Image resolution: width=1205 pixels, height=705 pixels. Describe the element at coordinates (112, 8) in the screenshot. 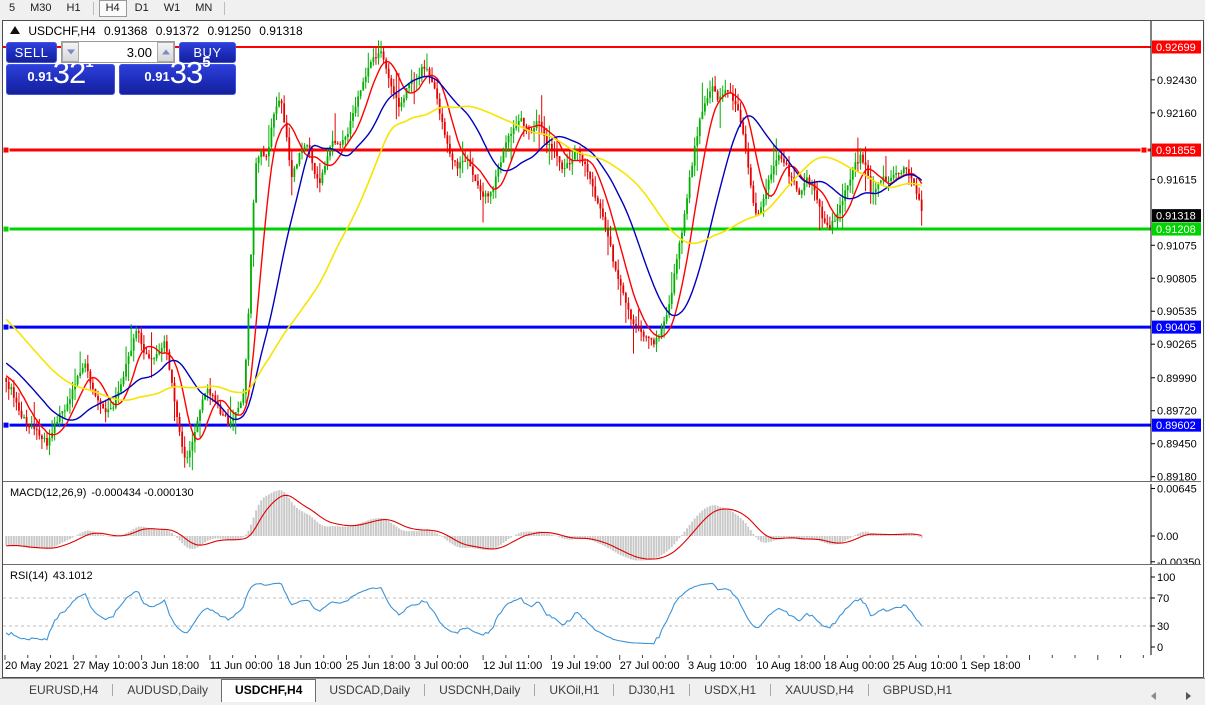

I see `timeframe-button-h4: H4` at that location.